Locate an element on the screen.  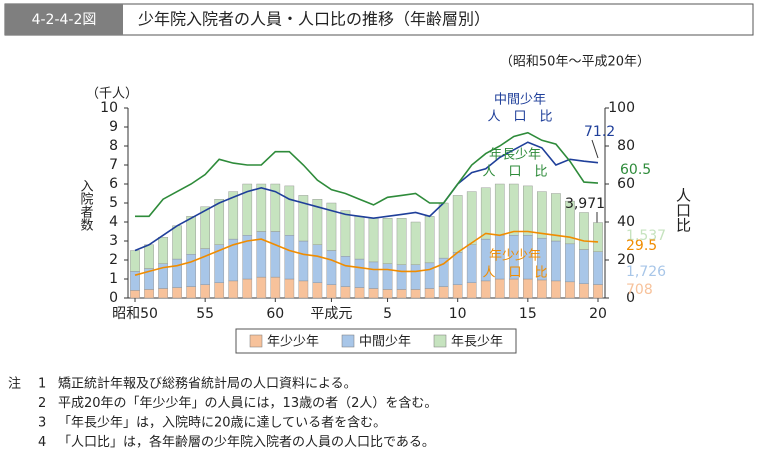
y-tick-label: 4 is located at coordinates (113, 222).